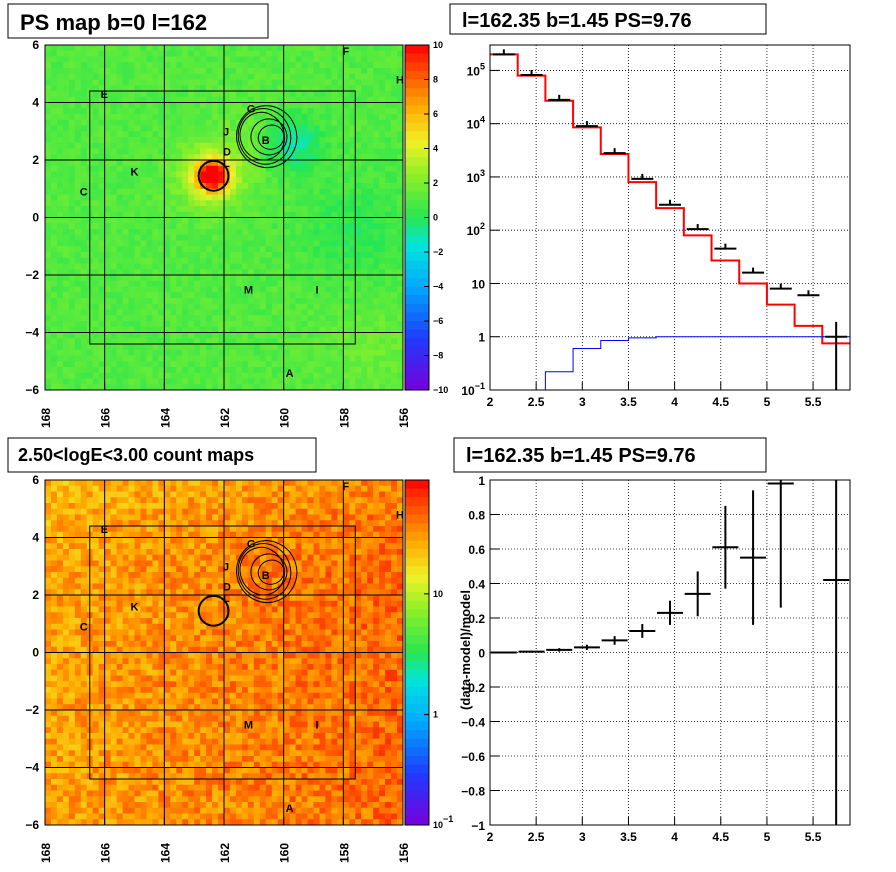 The width and height of the screenshot is (896, 872). What do you see at coordinates (608, 19) in the screenshot?
I see `spectrum-title: l=162.35 b=1.45 PS=9.76` at bounding box center [608, 19].